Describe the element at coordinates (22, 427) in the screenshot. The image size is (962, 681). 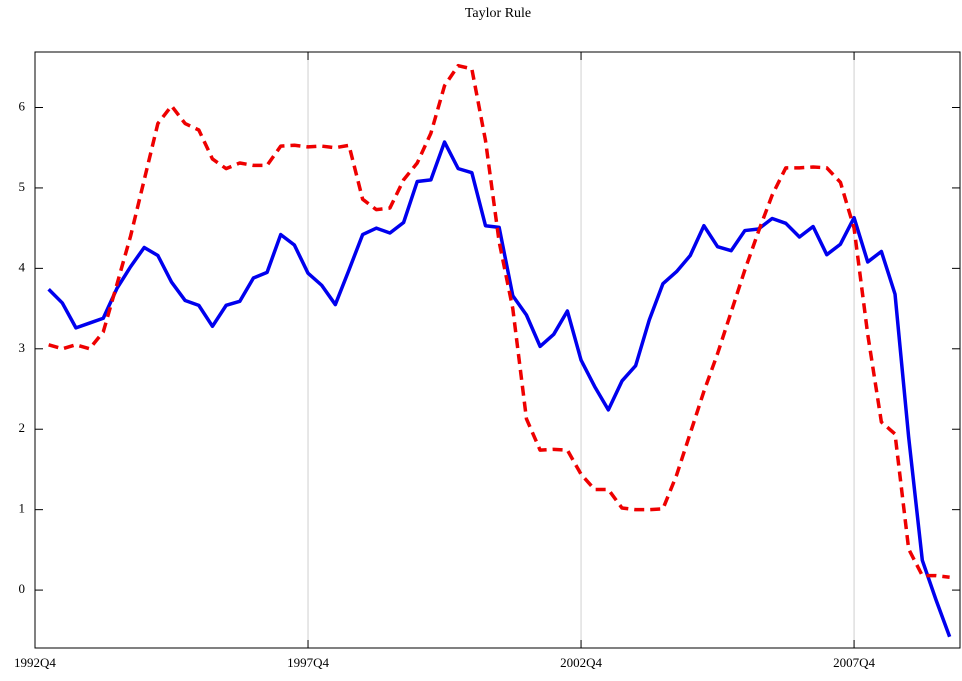
I see `y-tick-label: 2` at that location.